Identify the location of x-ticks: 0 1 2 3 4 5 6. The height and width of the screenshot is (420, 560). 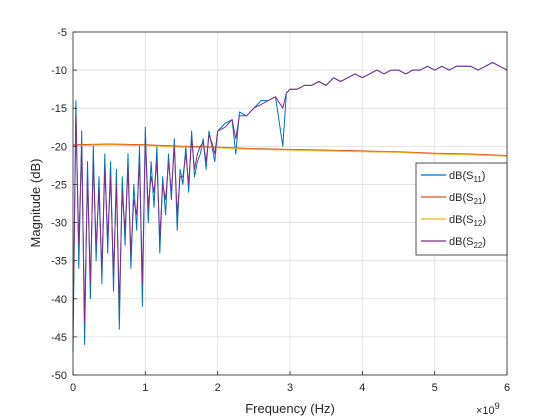
(290, 382).